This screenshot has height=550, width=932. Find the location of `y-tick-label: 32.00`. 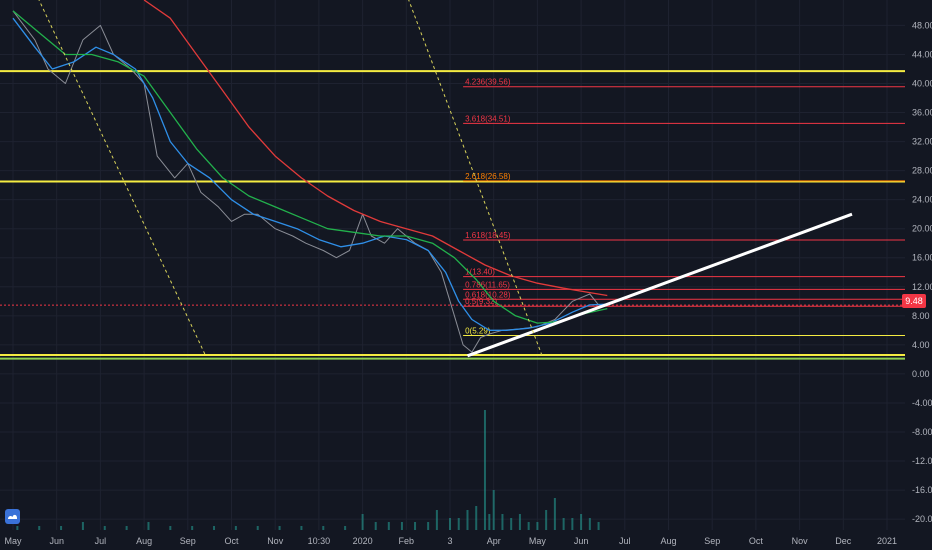

y-tick-label: 32.00 is located at coordinates (922, 142).